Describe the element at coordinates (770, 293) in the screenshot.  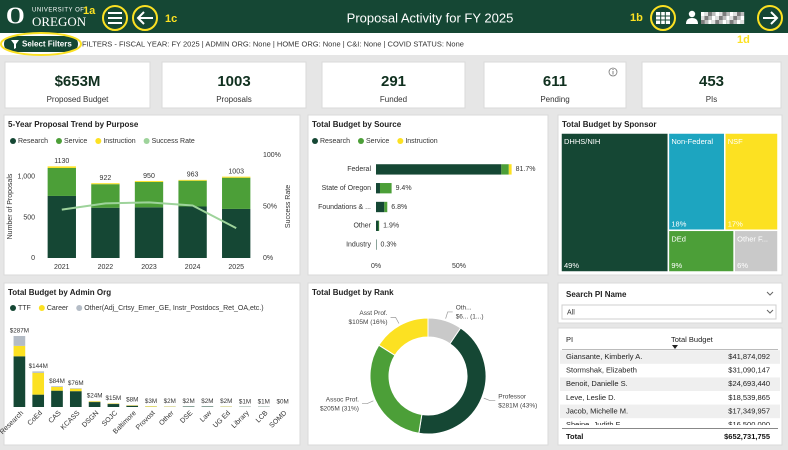
I see `collapse-chevron` at that location.